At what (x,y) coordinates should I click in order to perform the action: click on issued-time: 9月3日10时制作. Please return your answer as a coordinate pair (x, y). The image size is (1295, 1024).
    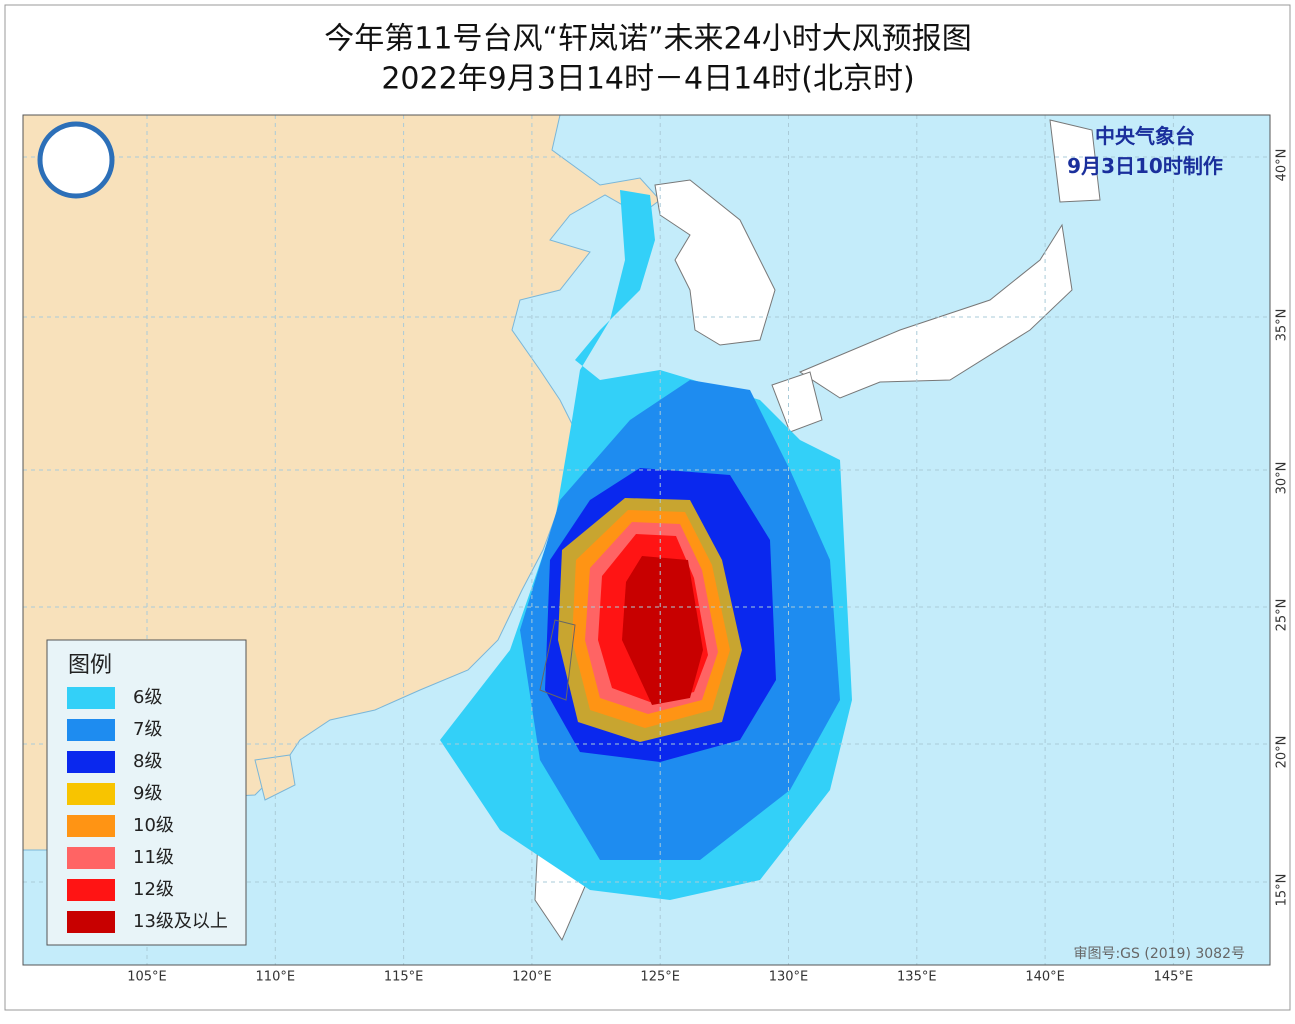
    Looking at the image, I should click on (1145, 166).